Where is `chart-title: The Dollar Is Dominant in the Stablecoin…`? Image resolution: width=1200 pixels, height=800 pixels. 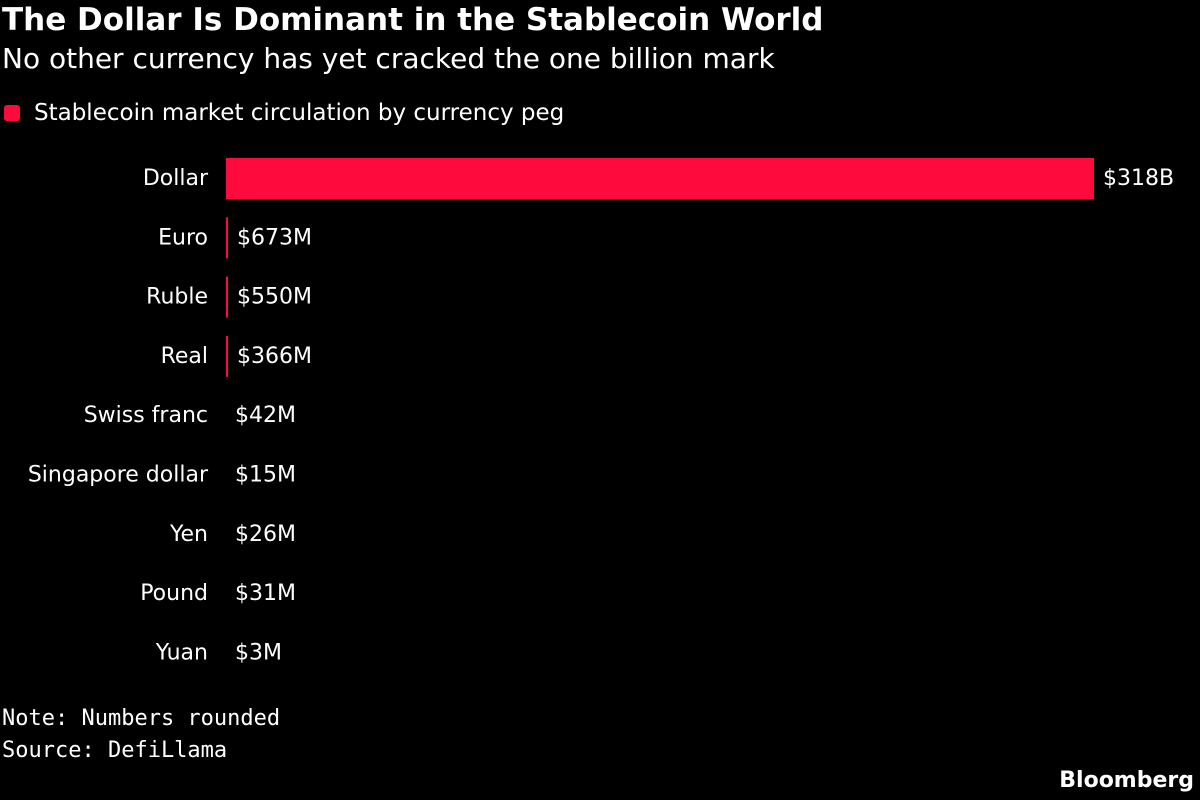
chart-title: The Dollar Is Dominant in the Stablecoin… is located at coordinates (413, 20).